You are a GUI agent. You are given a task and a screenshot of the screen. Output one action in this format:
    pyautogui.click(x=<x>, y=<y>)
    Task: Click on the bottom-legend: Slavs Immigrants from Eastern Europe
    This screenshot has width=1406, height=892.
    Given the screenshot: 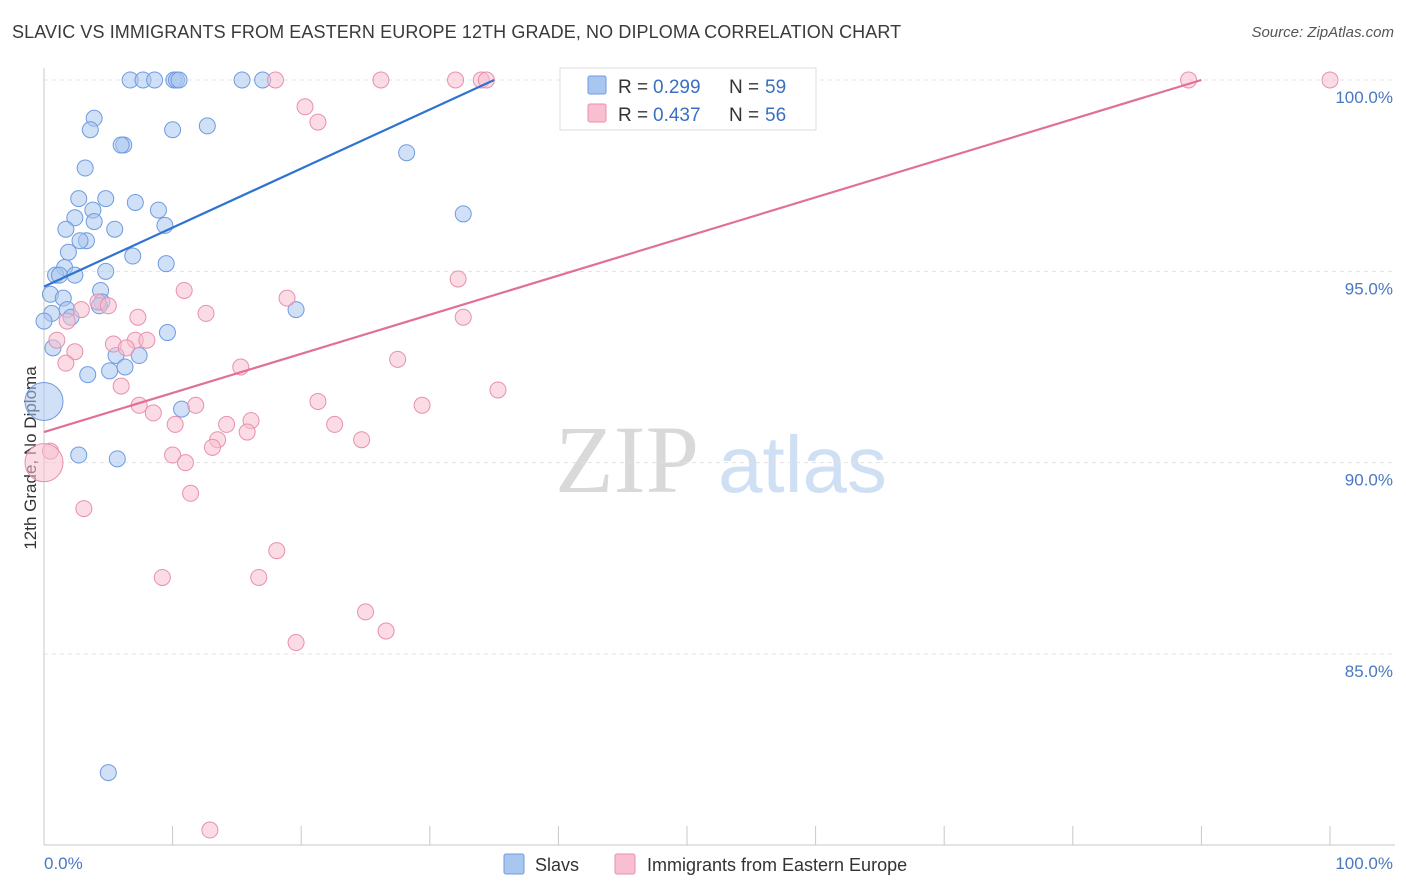 What is the action you would take?
    pyautogui.click(x=705, y=864)
    